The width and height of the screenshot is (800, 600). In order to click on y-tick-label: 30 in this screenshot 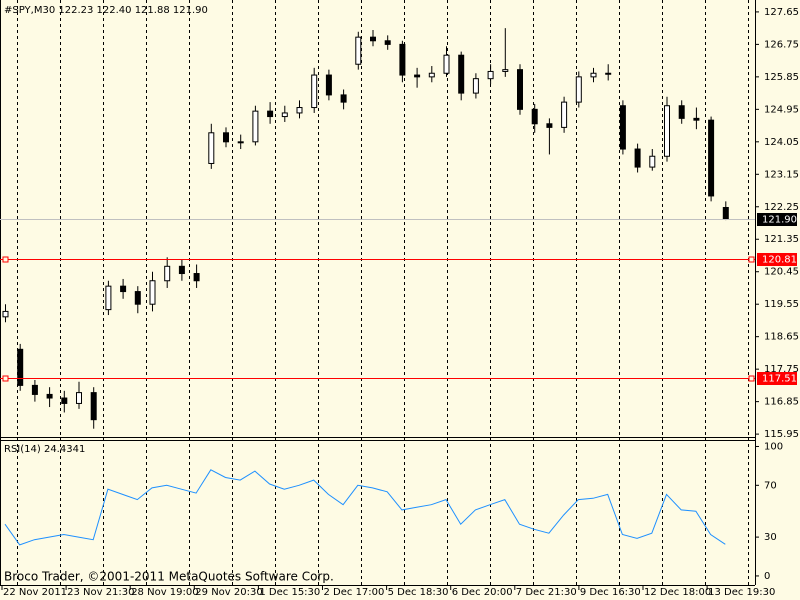, I will do `click(770, 537)`.